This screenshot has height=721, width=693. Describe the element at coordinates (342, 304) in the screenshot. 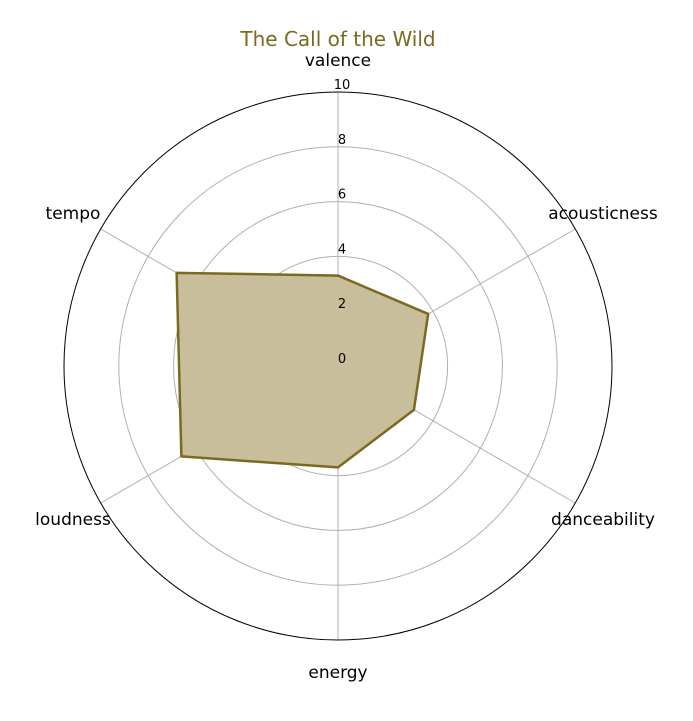

I see `r-tick-label: 2` at that location.